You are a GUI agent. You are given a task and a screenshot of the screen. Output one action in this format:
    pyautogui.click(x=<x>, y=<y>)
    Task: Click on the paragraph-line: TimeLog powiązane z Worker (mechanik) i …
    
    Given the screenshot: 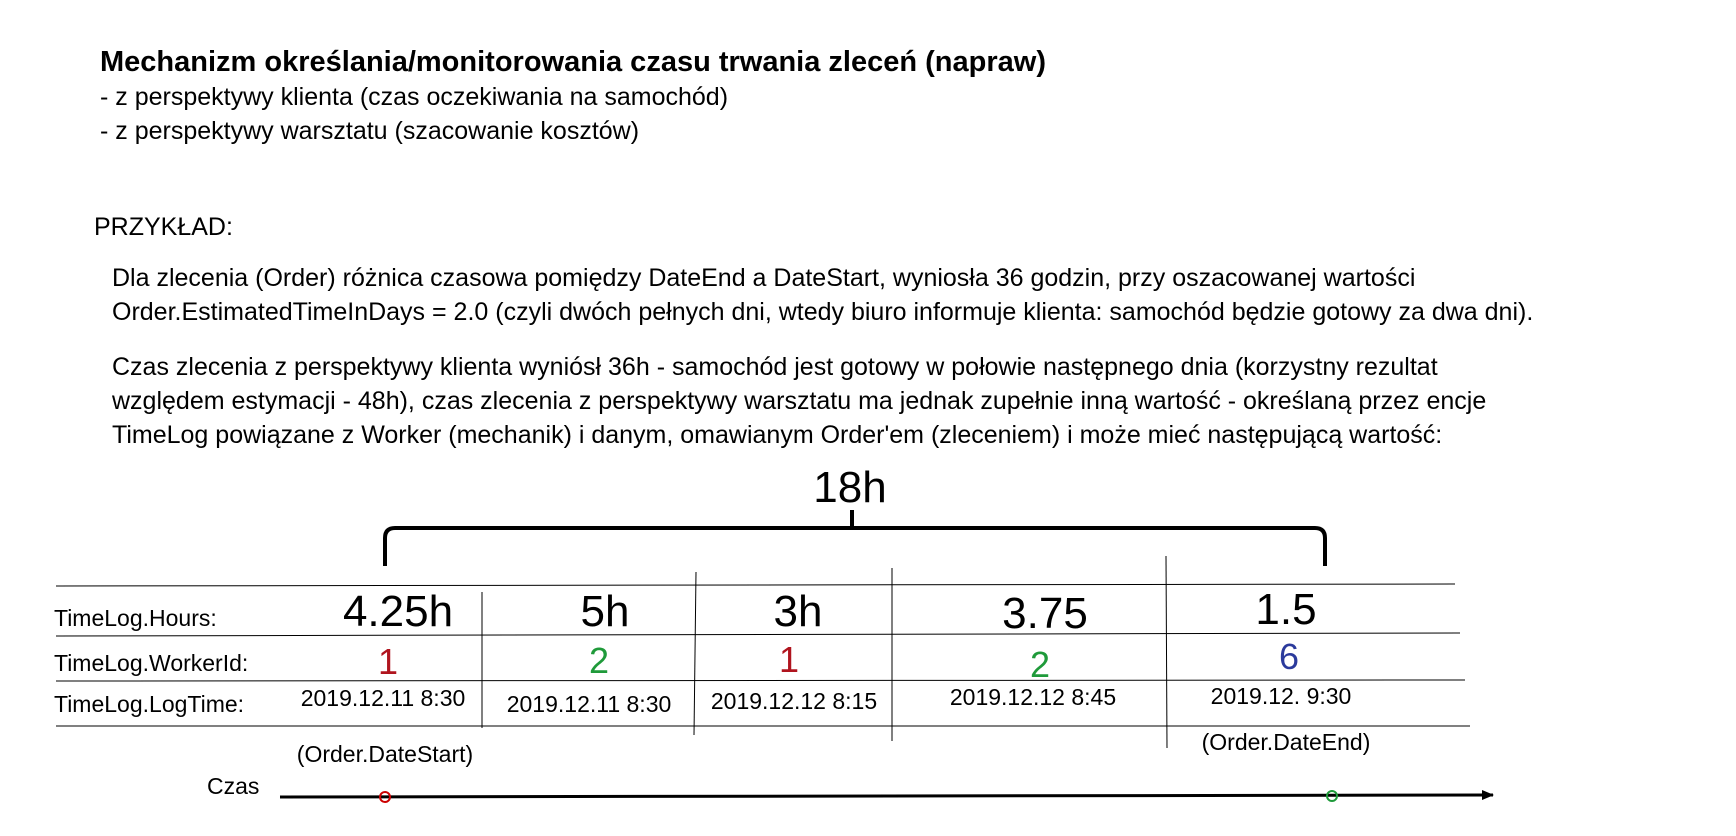 What is the action you would take?
    pyautogui.click(x=777, y=435)
    